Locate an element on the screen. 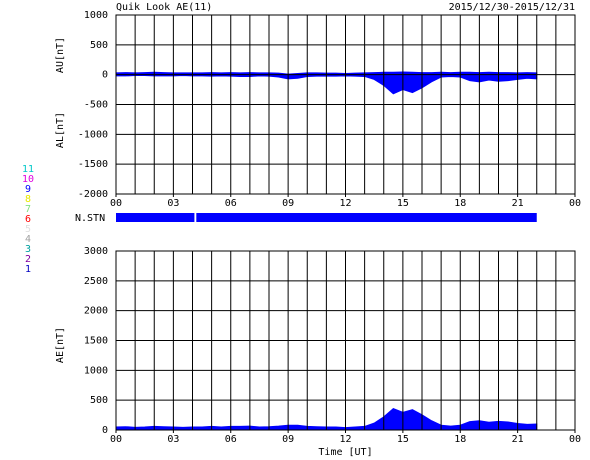 This screenshot has width=590, height=460. n-stn-label: N.STN is located at coordinates (90, 218).